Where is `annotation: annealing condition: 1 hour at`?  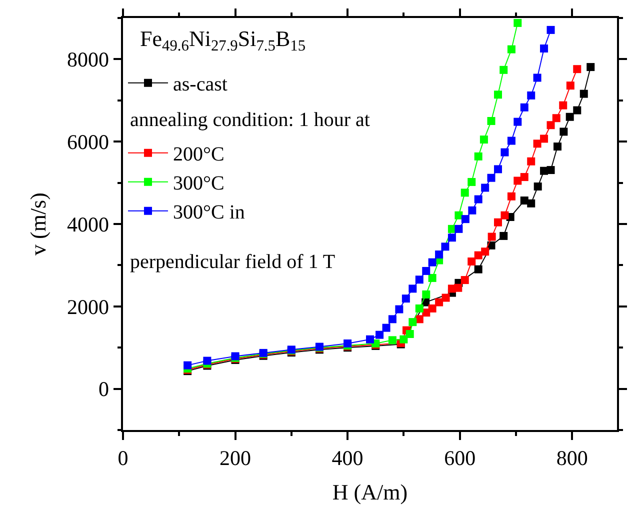
annotation: annealing condition: 1 hour at is located at coordinates (250, 120).